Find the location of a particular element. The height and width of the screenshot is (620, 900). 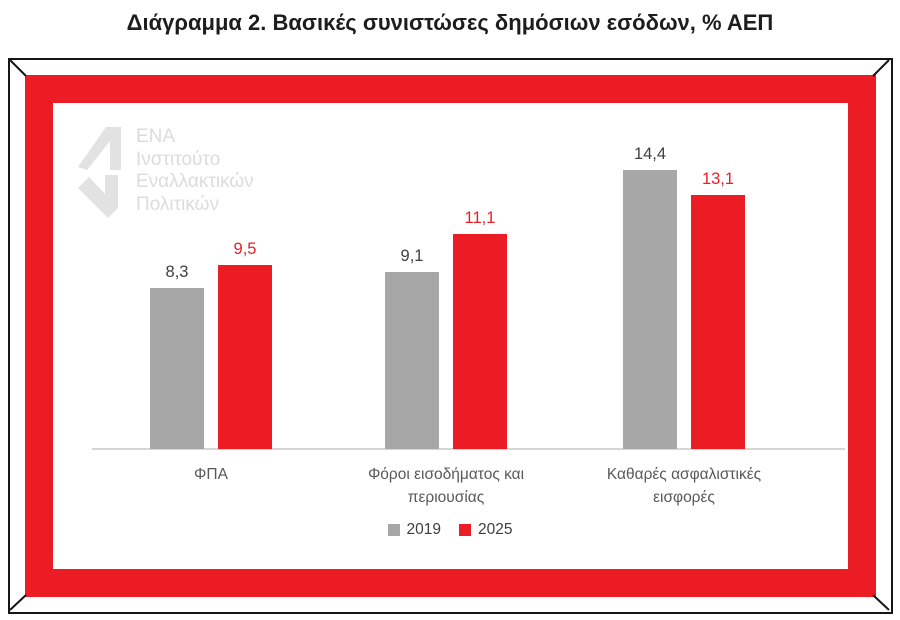

logo-text-line: ΕΝΑ is located at coordinates (156, 136).